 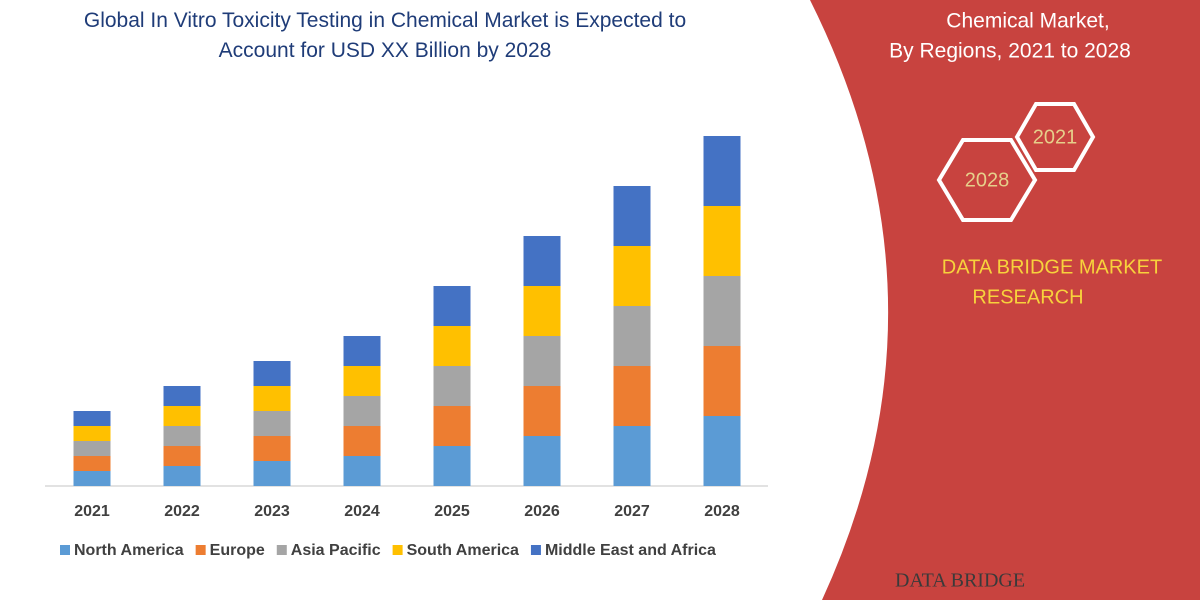 I want to click on panel-subtitle: Chemical Market,, so click(x=1027, y=21).